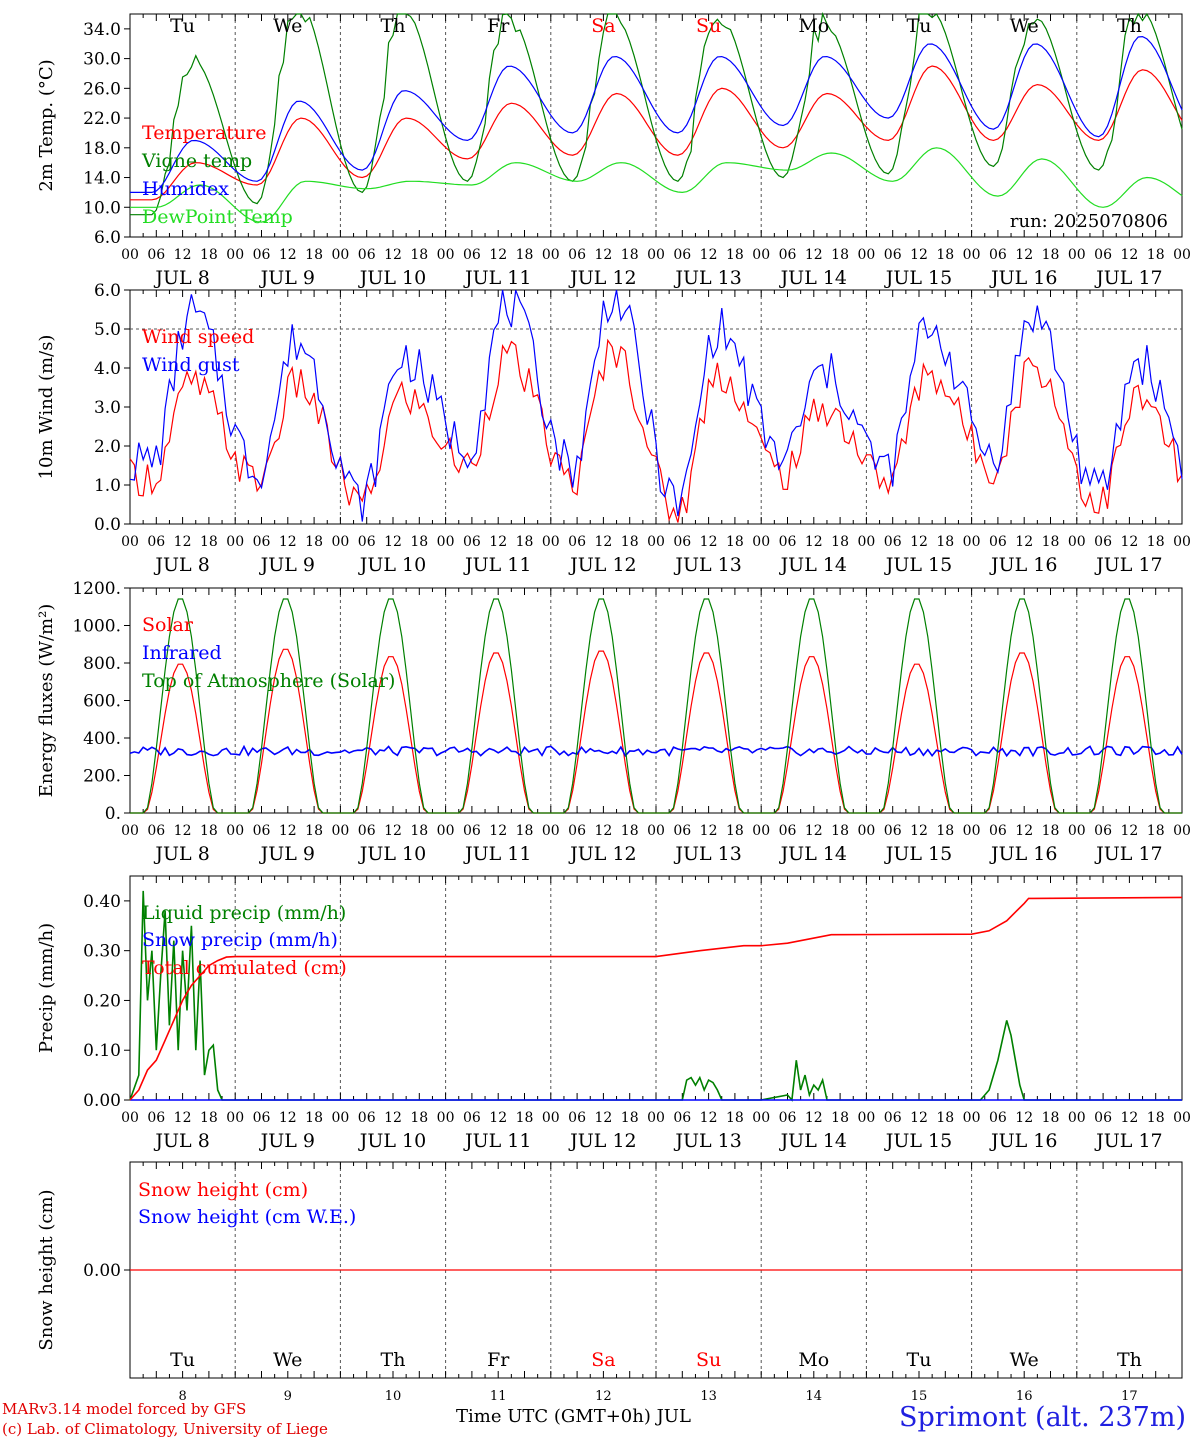 The image size is (1194, 1440). Describe the element at coordinates (102, 89) in the screenshot. I see `y-tick-label: 26.0` at that location.